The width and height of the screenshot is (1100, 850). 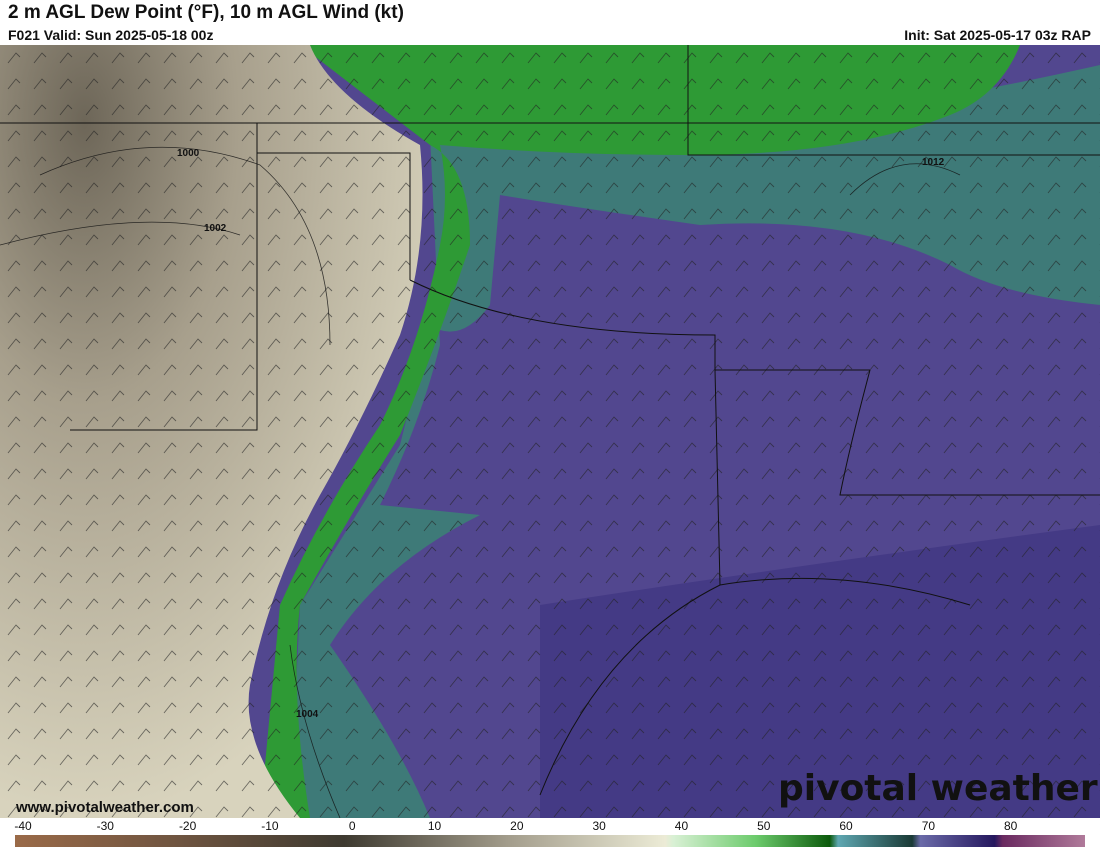 I want to click on colorbar-tick: -30, so click(x=105, y=826).